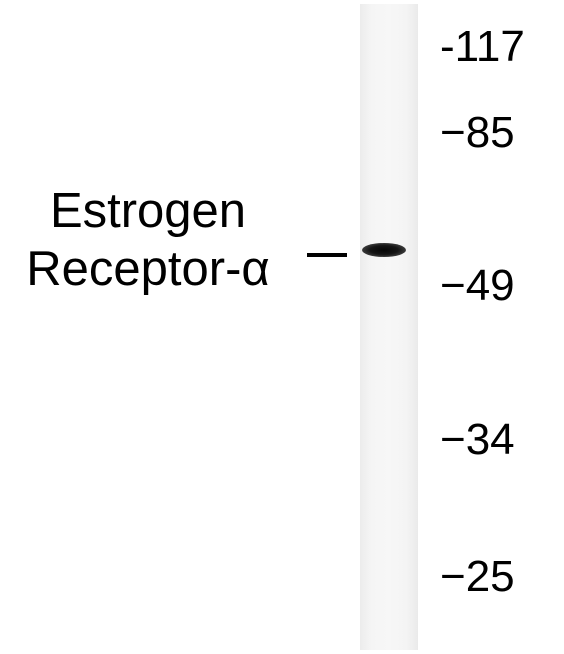 The width and height of the screenshot is (564, 654). What do you see at coordinates (327, 255) in the screenshot?
I see `band-pointer-dash` at bounding box center [327, 255].